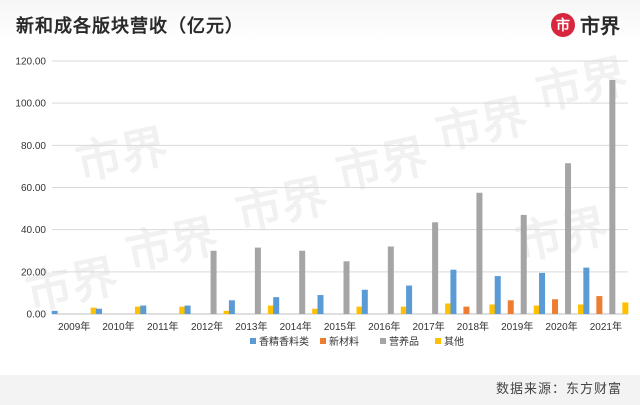  What do you see at coordinates (344, 341) in the screenshot?
I see `legend-label: 新材料` at bounding box center [344, 341].